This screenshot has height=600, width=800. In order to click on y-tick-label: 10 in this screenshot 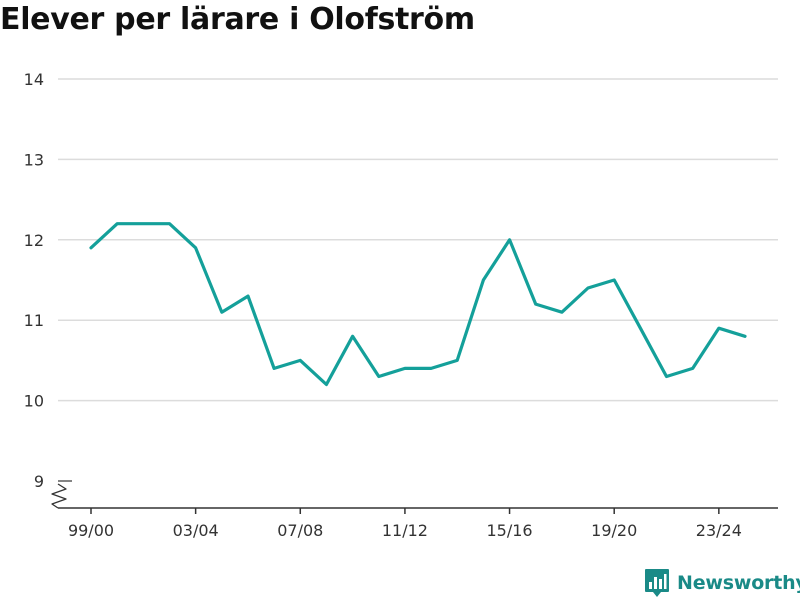, I will do `click(34, 401)`.